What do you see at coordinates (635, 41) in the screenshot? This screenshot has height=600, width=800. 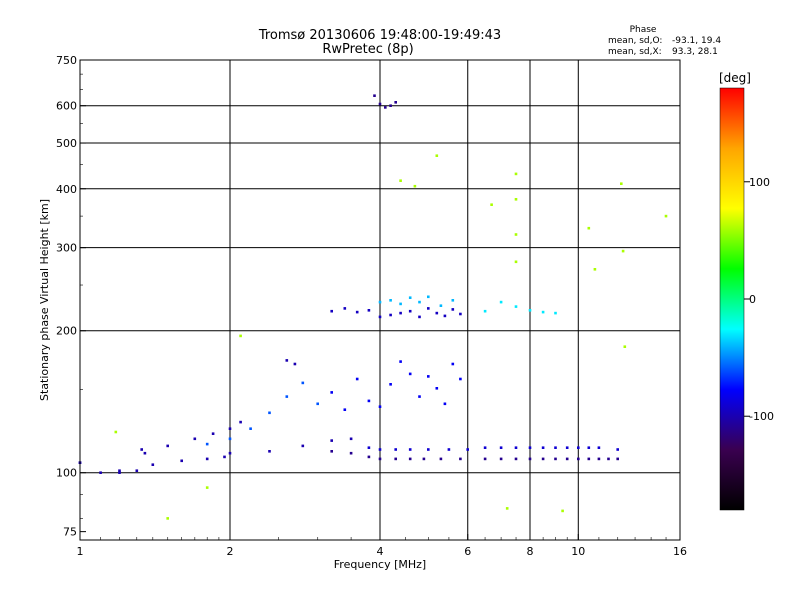 I see `stats-o-label: mean, sd,O:` at bounding box center [635, 41].